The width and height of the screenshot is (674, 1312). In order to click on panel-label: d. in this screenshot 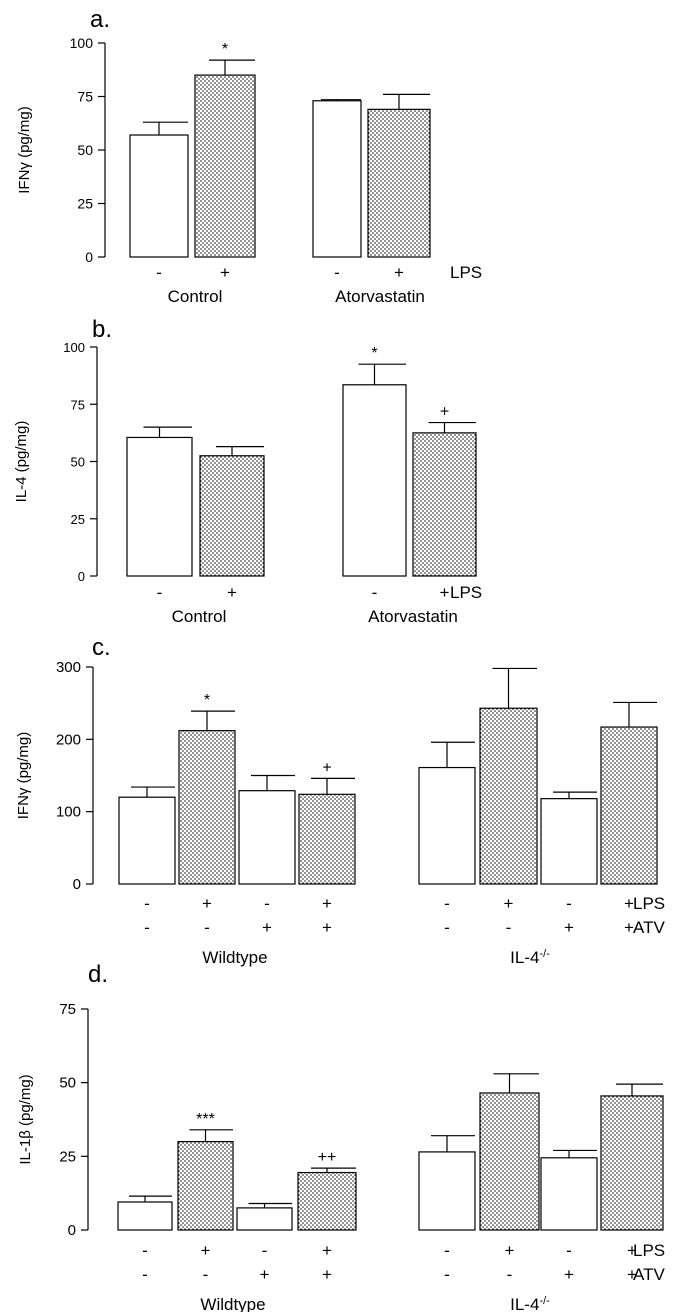, I will do `click(98, 974)`.